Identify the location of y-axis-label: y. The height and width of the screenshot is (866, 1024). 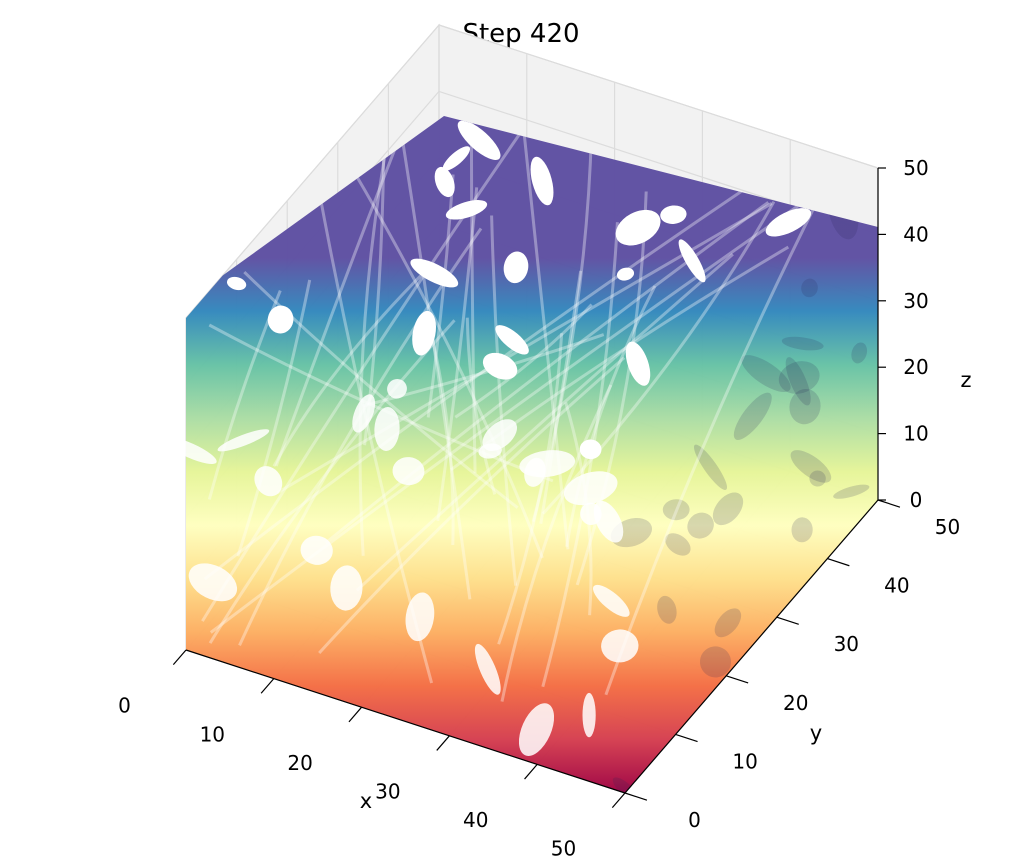
(816, 733).